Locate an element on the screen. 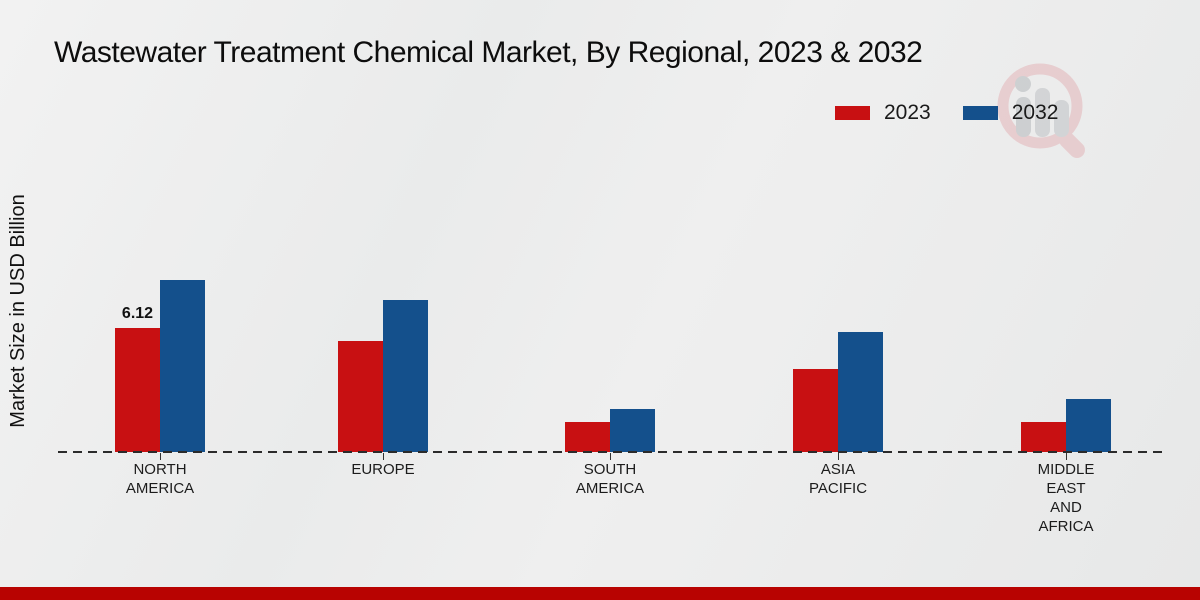  bar-2023-south-america is located at coordinates (587, 437).